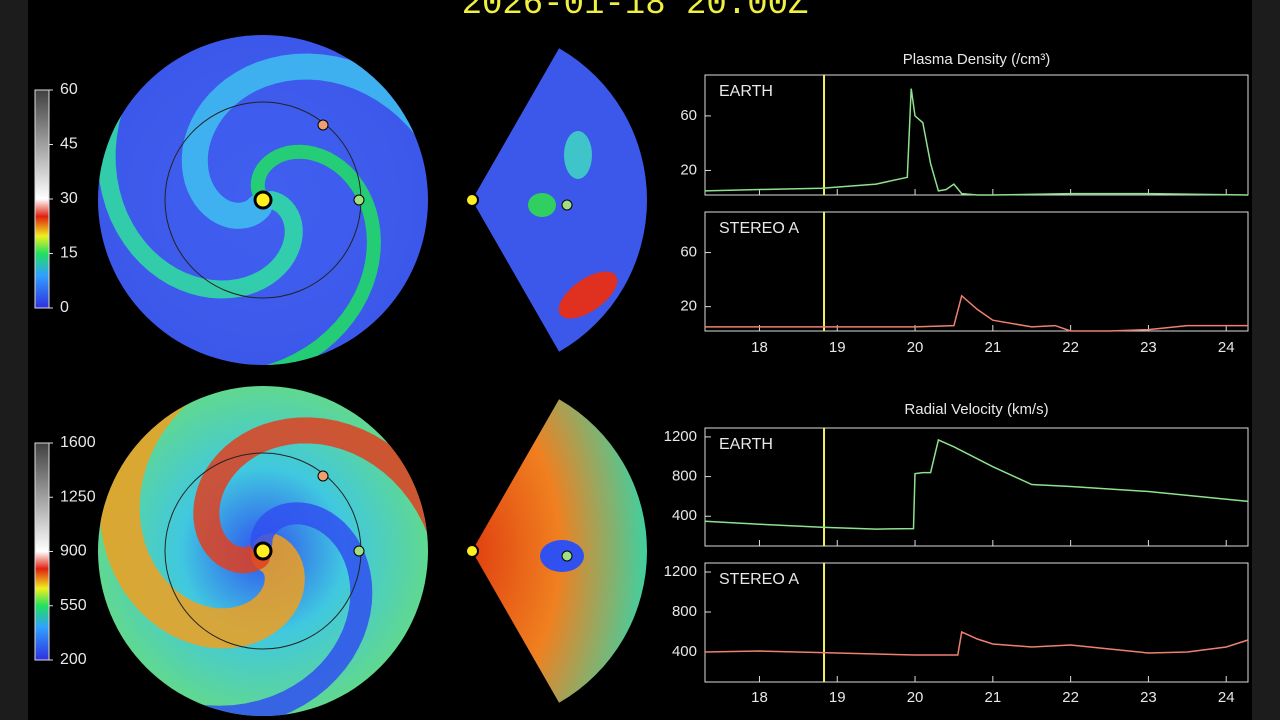 This screenshot has height=720, width=1280. What do you see at coordinates (977, 59) in the screenshot?
I see `chart-title: Plasma Density (/cm³)` at bounding box center [977, 59].